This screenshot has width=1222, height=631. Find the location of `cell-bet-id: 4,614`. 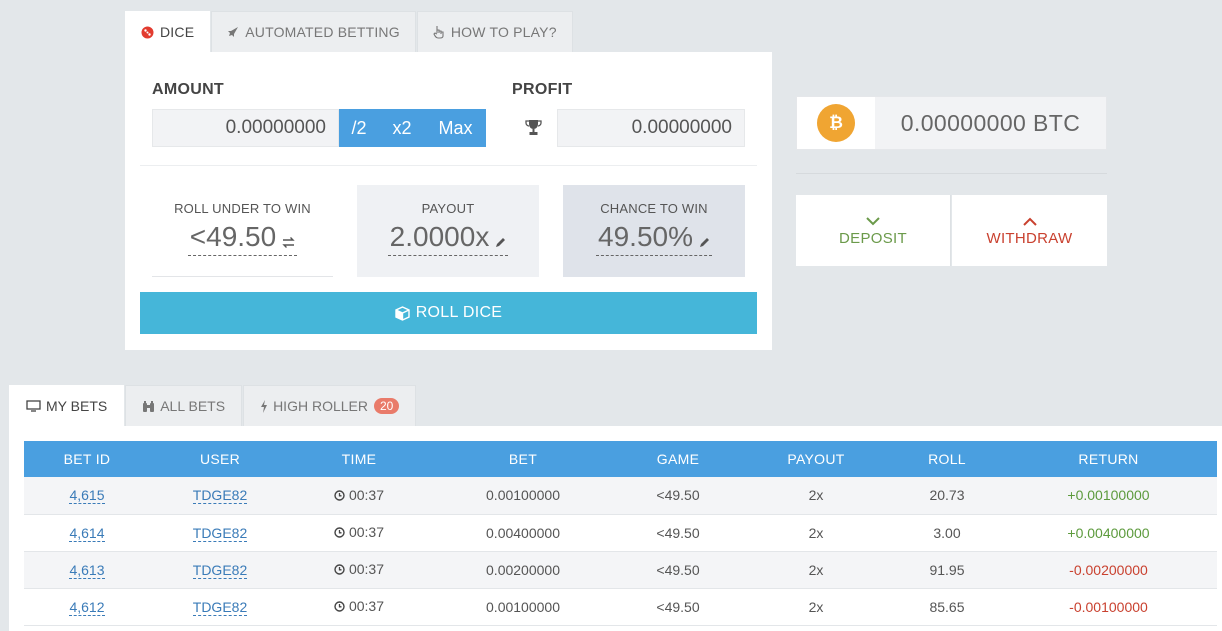

cell-bet-id: 4,614 is located at coordinates (87, 533).